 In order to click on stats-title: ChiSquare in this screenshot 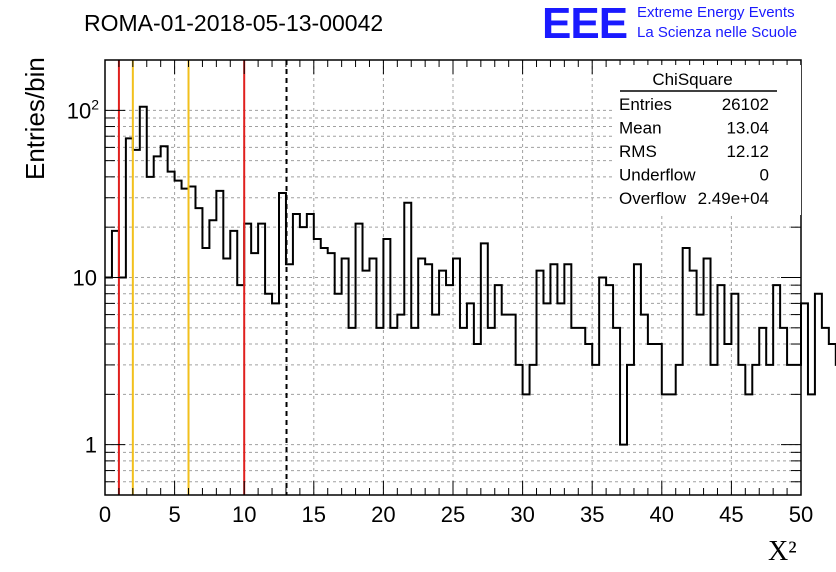, I will do `click(692, 79)`.